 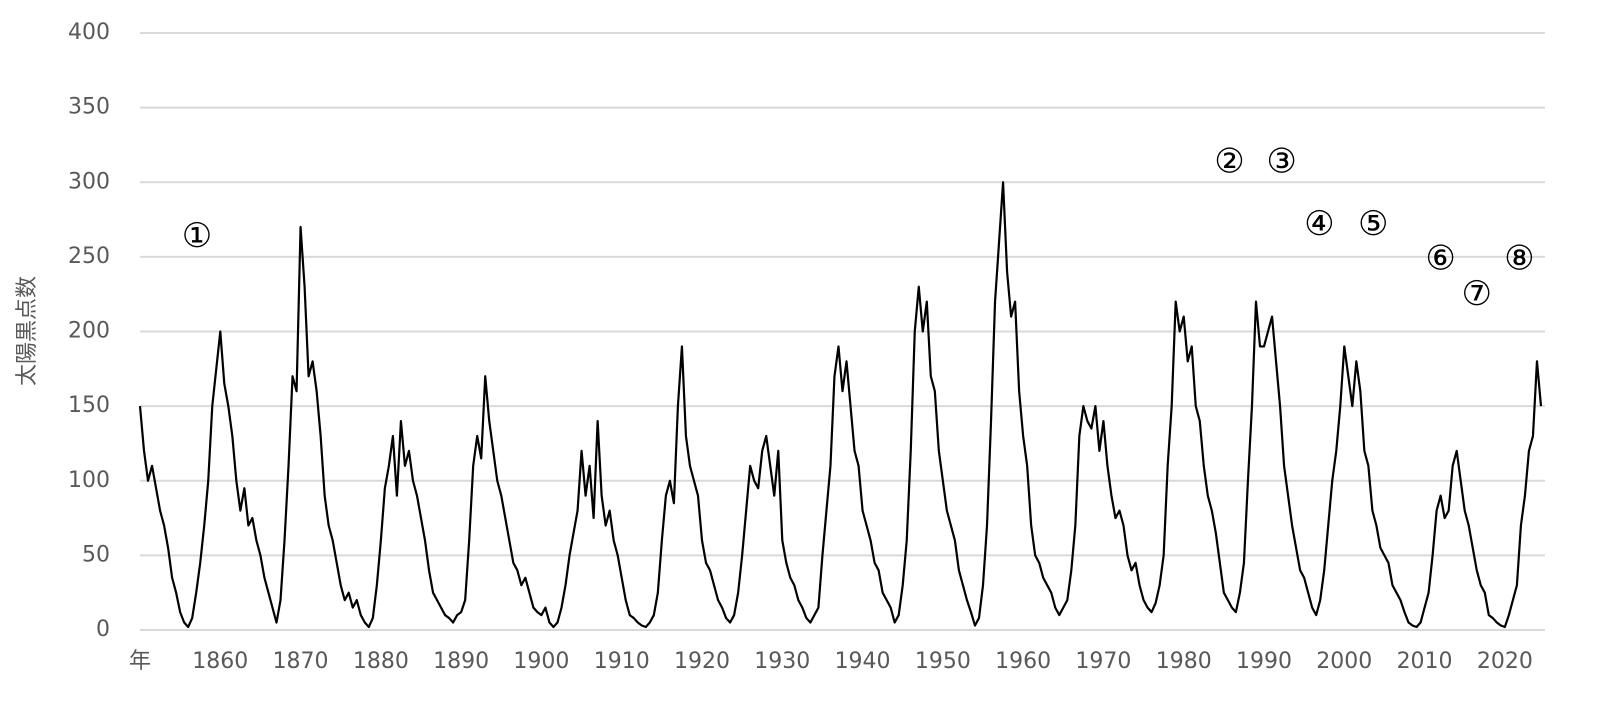 I want to click on y-tick-label: 350, so click(x=89, y=107).